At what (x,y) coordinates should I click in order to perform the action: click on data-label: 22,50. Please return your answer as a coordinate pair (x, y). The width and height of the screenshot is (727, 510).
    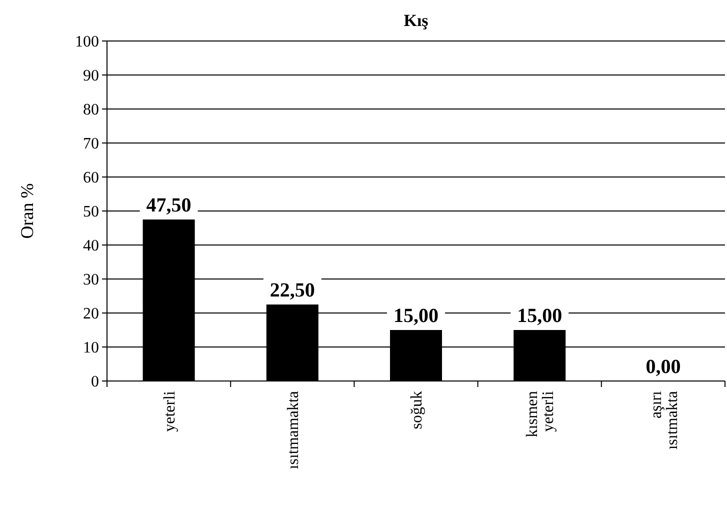
    Looking at the image, I should click on (292, 291).